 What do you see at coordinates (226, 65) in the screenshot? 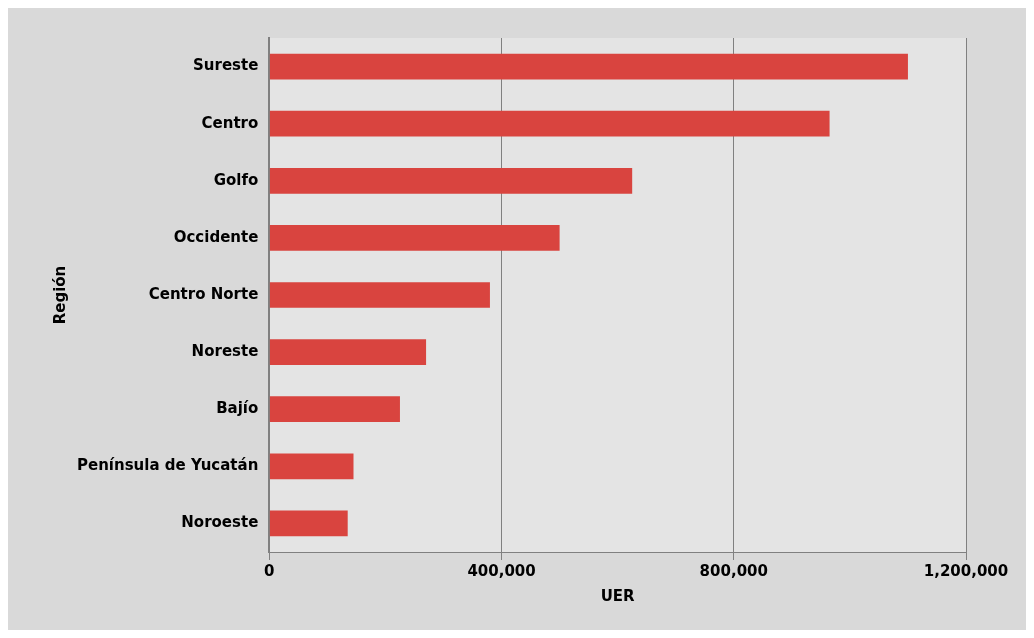
I see `y-tick-label: Sureste` at bounding box center [226, 65].